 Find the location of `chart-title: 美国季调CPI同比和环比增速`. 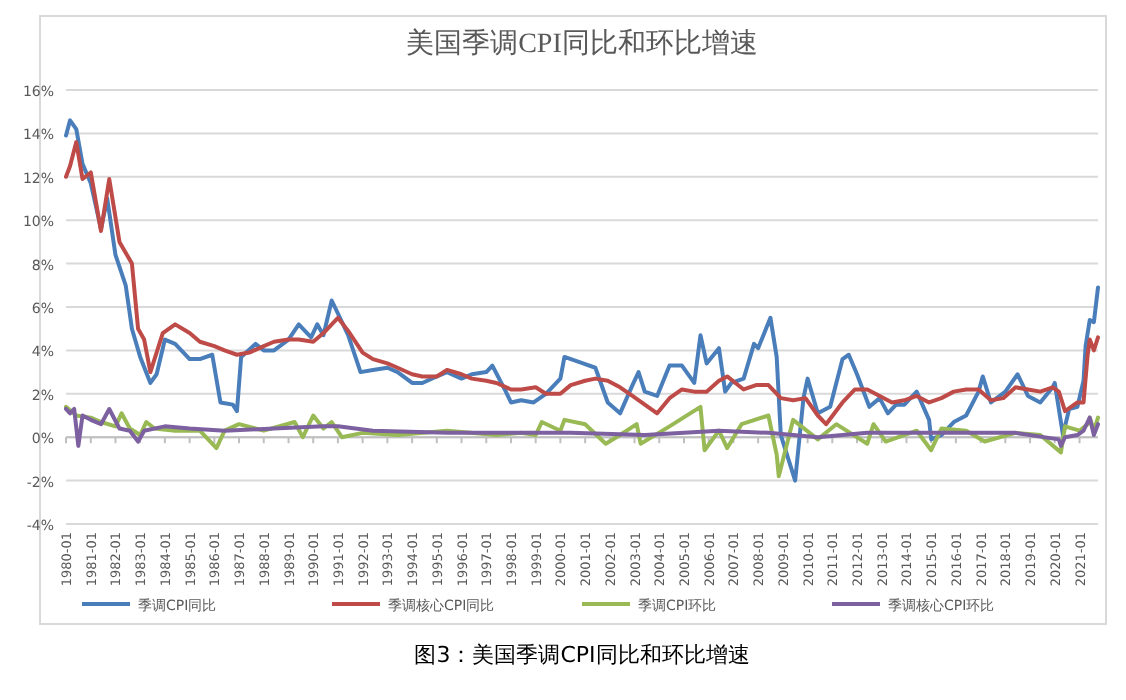

chart-title: 美国季调CPI同比和环比增速 is located at coordinates (582, 44).